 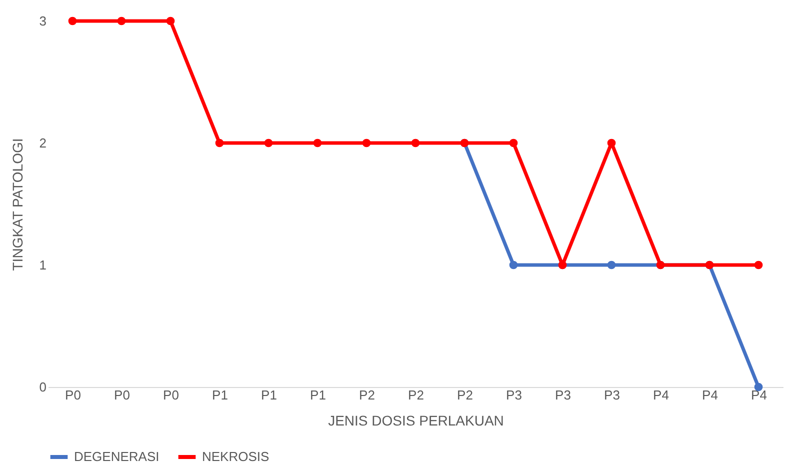 What do you see at coordinates (236, 456) in the screenshot?
I see `legend-label: NEKROSIS` at bounding box center [236, 456].